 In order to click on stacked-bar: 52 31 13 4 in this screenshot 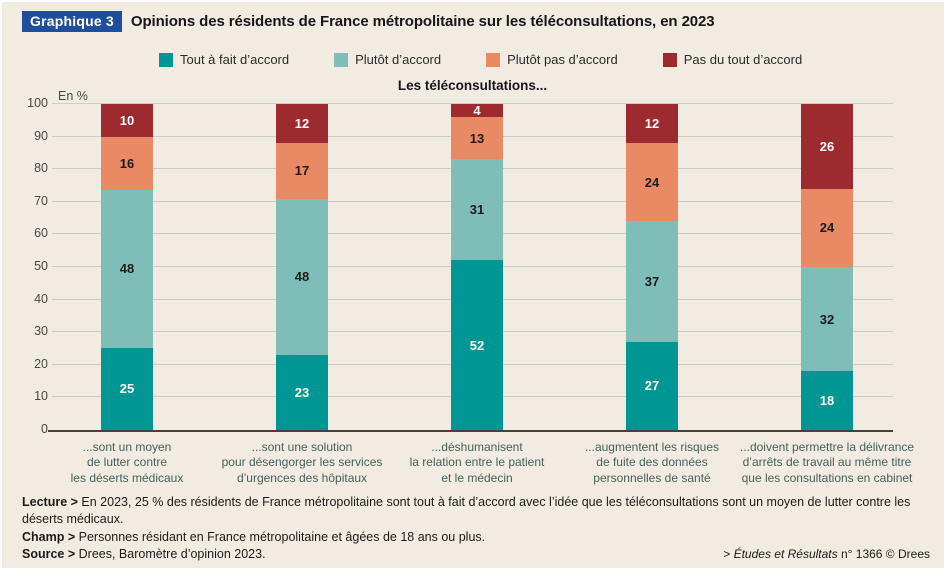, I will do `click(477, 267)`.